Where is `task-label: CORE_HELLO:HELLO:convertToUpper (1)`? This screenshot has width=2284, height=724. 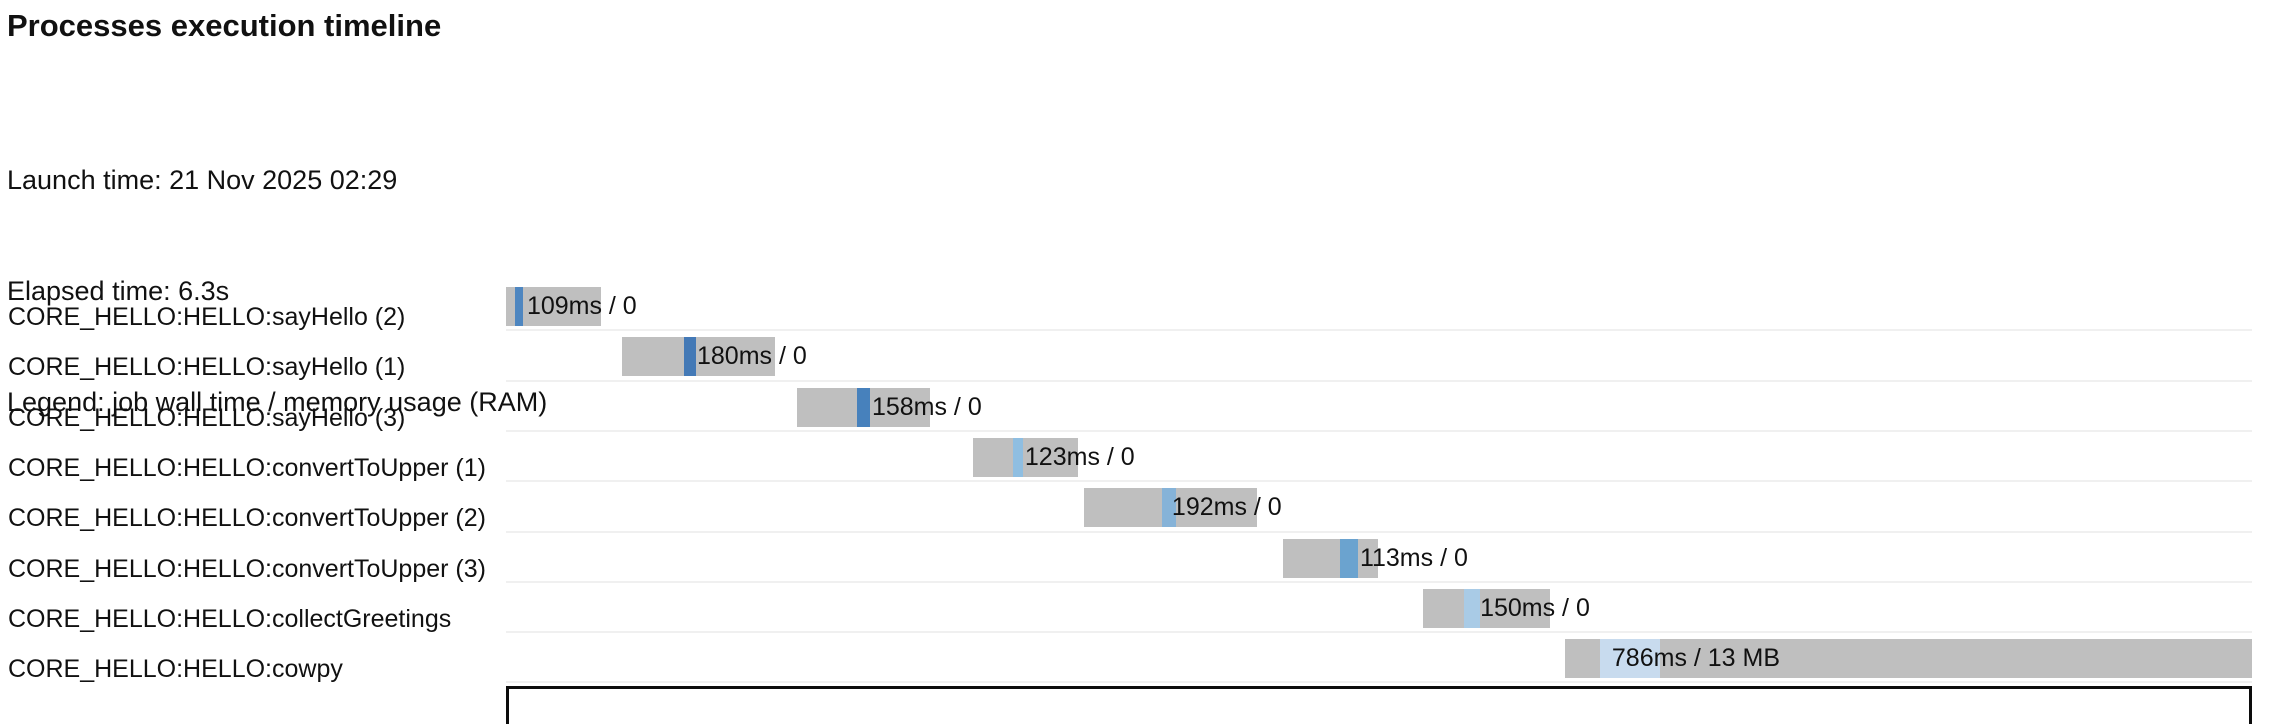
task-label: CORE_HELLO:HELLO:convertToUpper (1) is located at coordinates (247, 467).